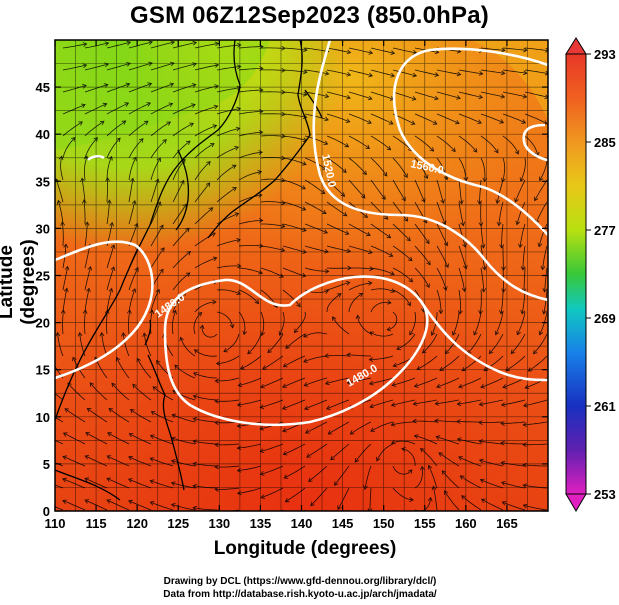 The width and height of the screenshot is (619, 605). What do you see at coordinates (576, 274) in the screenshot?
I see `colorbar-scale` at bounding box center [576, 274].